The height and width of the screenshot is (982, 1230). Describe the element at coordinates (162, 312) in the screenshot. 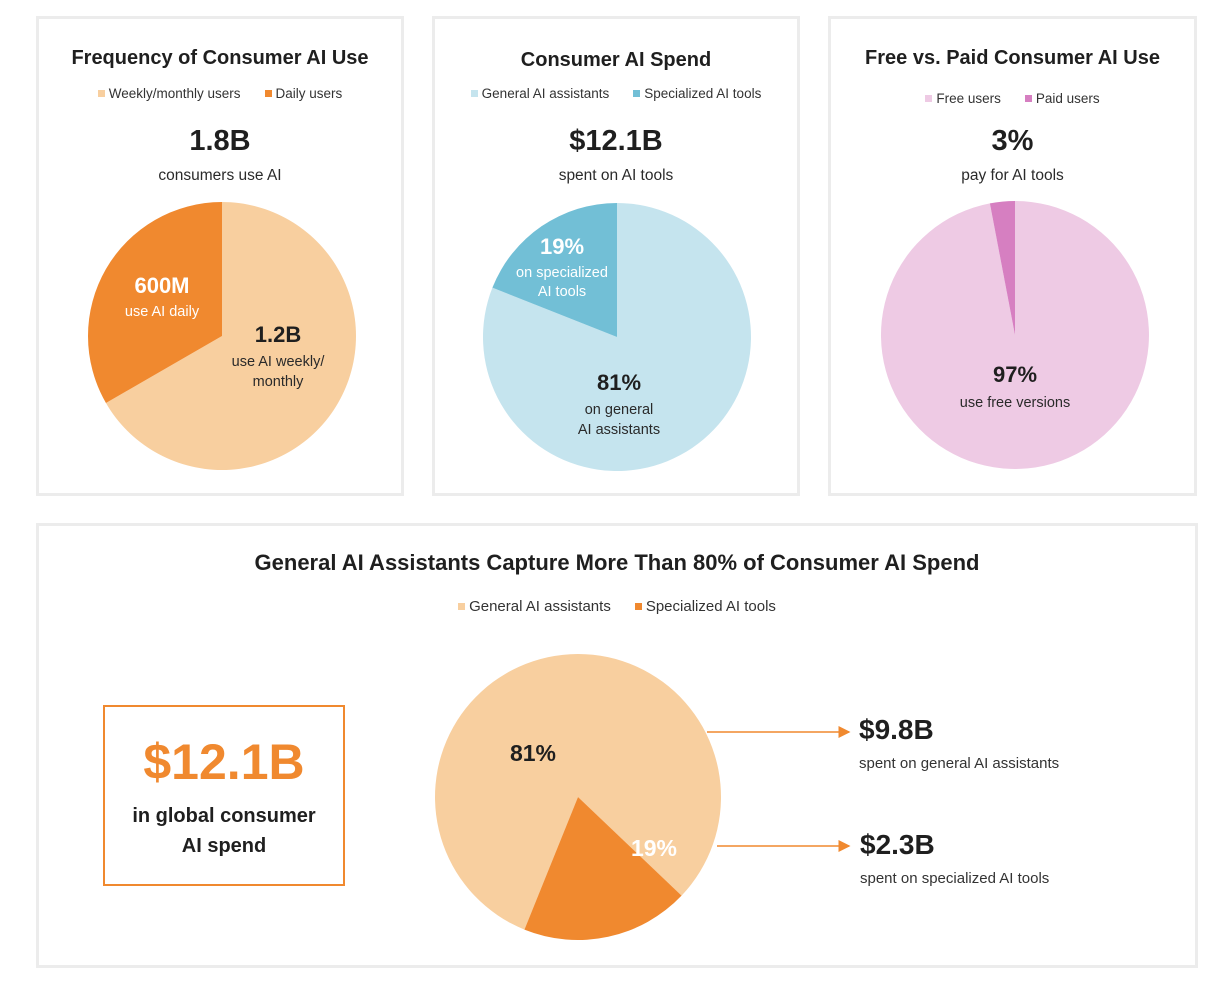

I see `slice-label-text: use AI daily` at that location.